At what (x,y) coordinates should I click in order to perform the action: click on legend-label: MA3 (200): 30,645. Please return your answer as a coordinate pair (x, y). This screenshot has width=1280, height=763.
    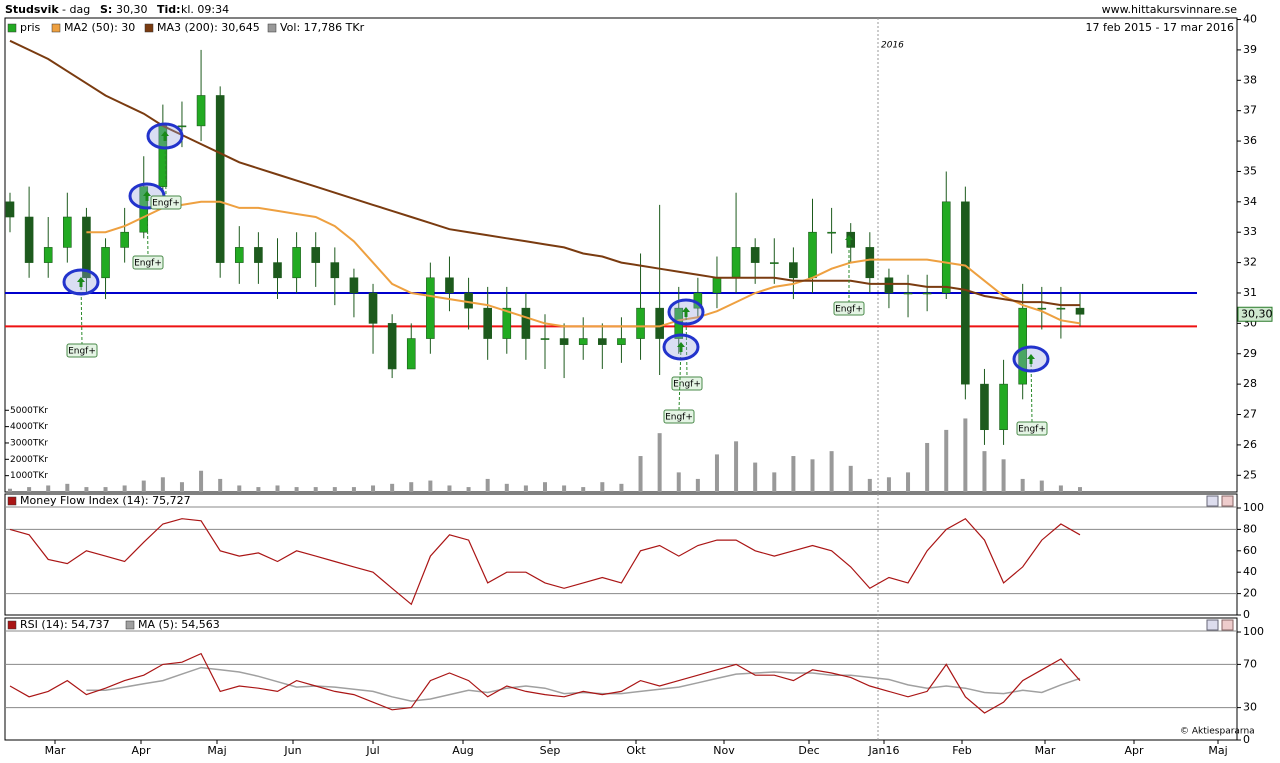
    Looking at the image, I should click on (208, 27).